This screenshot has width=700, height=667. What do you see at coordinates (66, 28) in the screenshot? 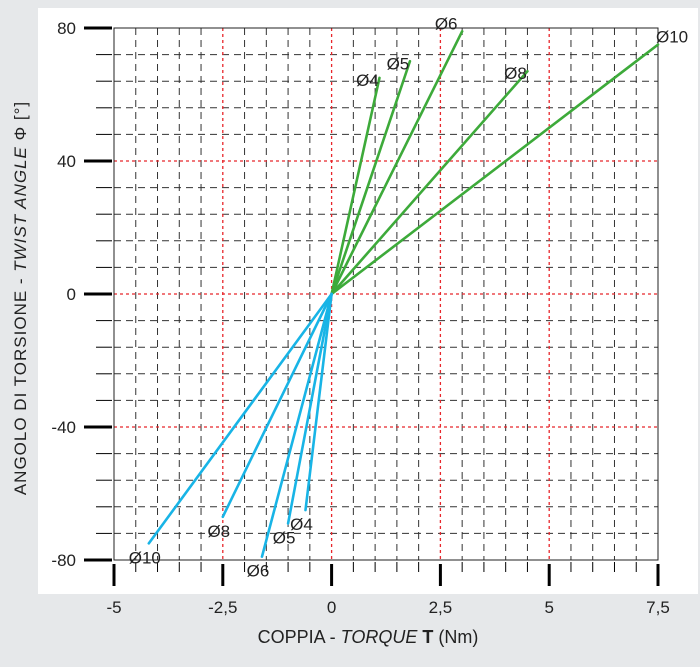
I see `y-tick-label: 80` at bounding box center [66, 28].